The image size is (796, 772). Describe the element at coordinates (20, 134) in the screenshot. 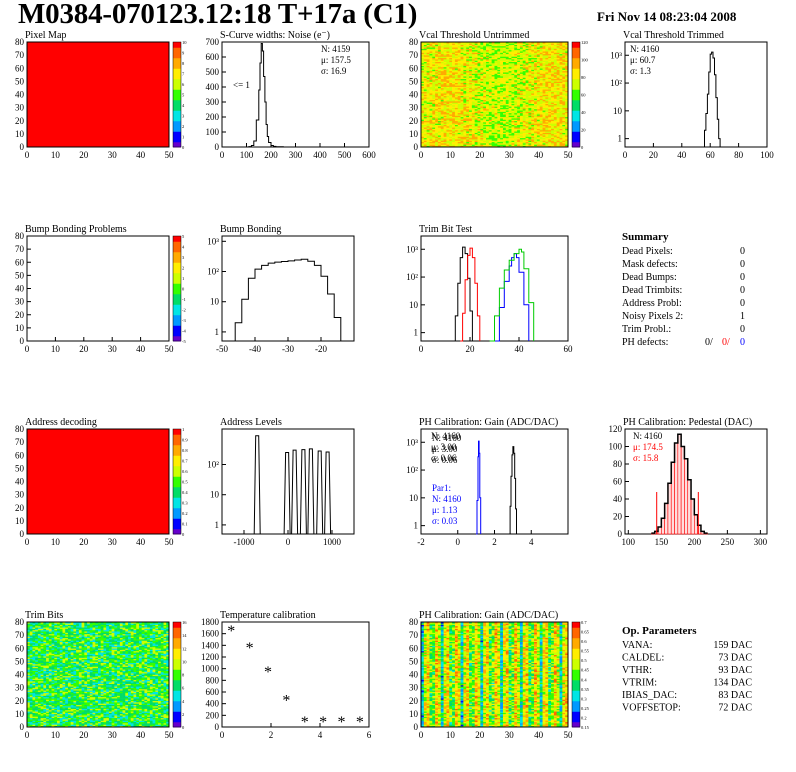

I see `y-tick-label: 10` at that location.